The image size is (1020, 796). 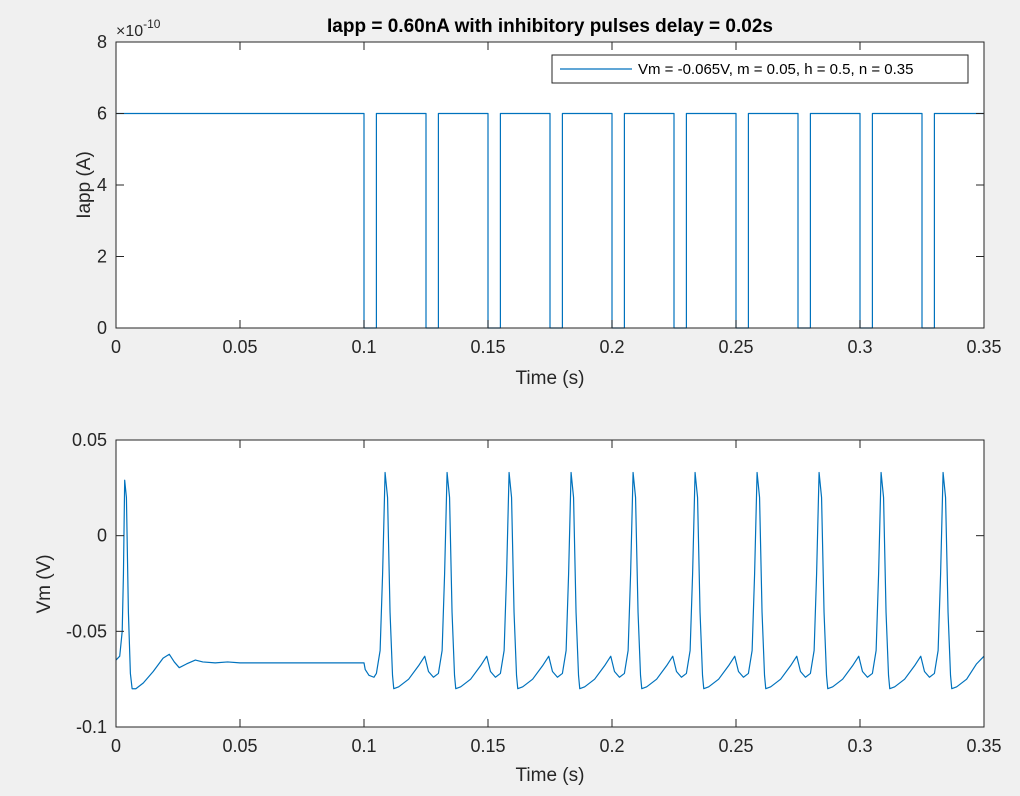 I want to click on iapp-x-tick-label: 0.1, so click(x=363, y=347).